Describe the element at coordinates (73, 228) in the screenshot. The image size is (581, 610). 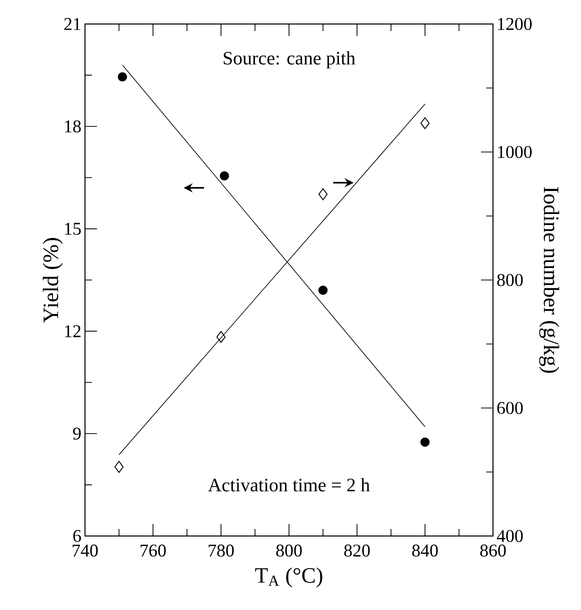
I see `y-tick-label: 15` at that location.